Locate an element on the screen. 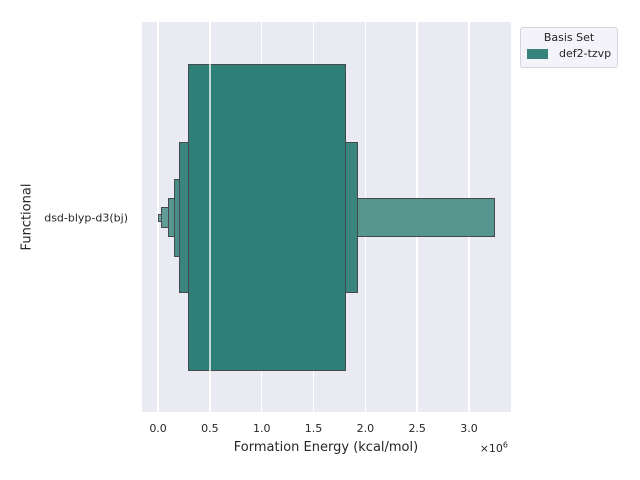 Image resolution: width=640 pixels, height=480 pixels. legend-swatch-icon is located at coordinates (537, 53).